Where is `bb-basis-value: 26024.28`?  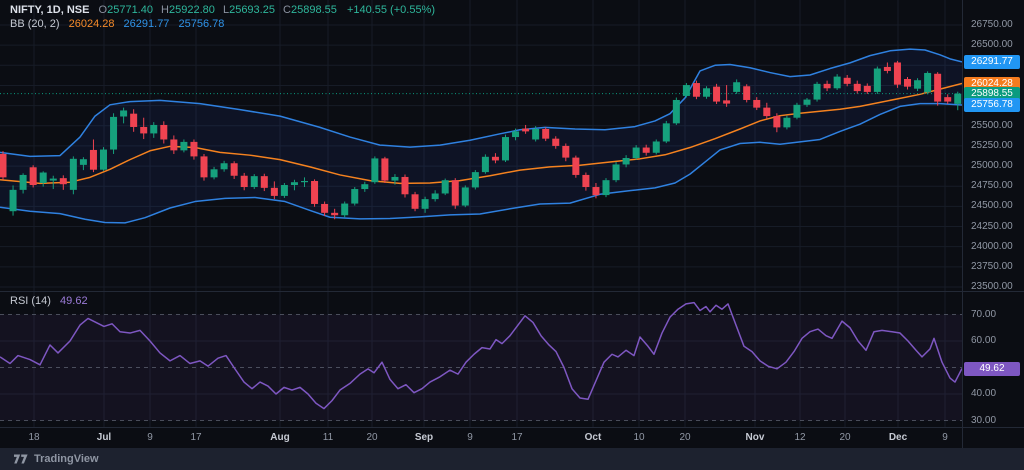
bb-basis-value: 26024.28 is located at coordinates (91, 24).